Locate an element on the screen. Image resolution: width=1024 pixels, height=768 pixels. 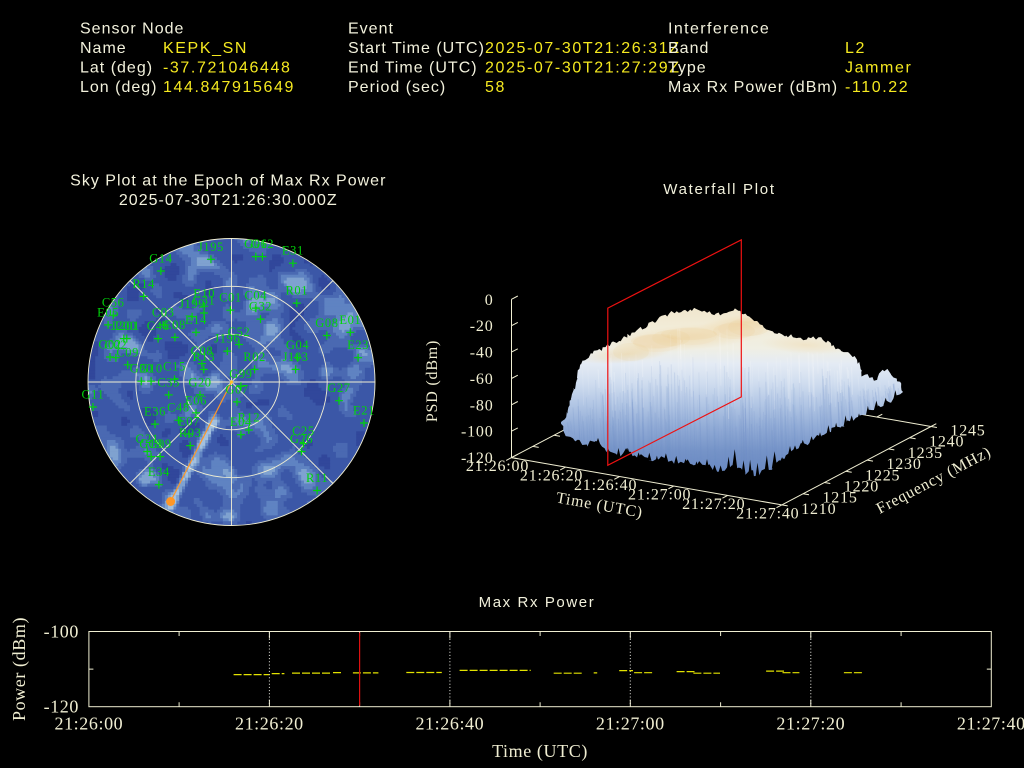
svg-text: Start Time (UTC) is located at coordinates (416, 48).